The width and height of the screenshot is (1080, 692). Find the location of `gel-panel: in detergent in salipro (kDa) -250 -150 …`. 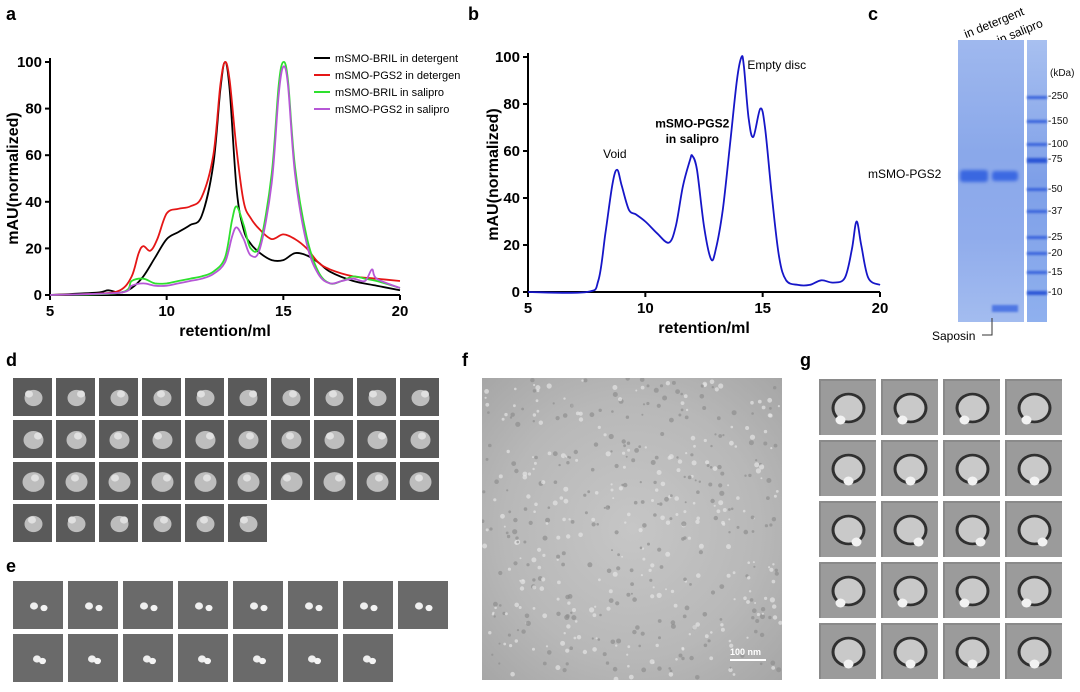

gel-panel: in detergent in salipro (kDa) -250 -150 … is located at coordinates (974, 174).